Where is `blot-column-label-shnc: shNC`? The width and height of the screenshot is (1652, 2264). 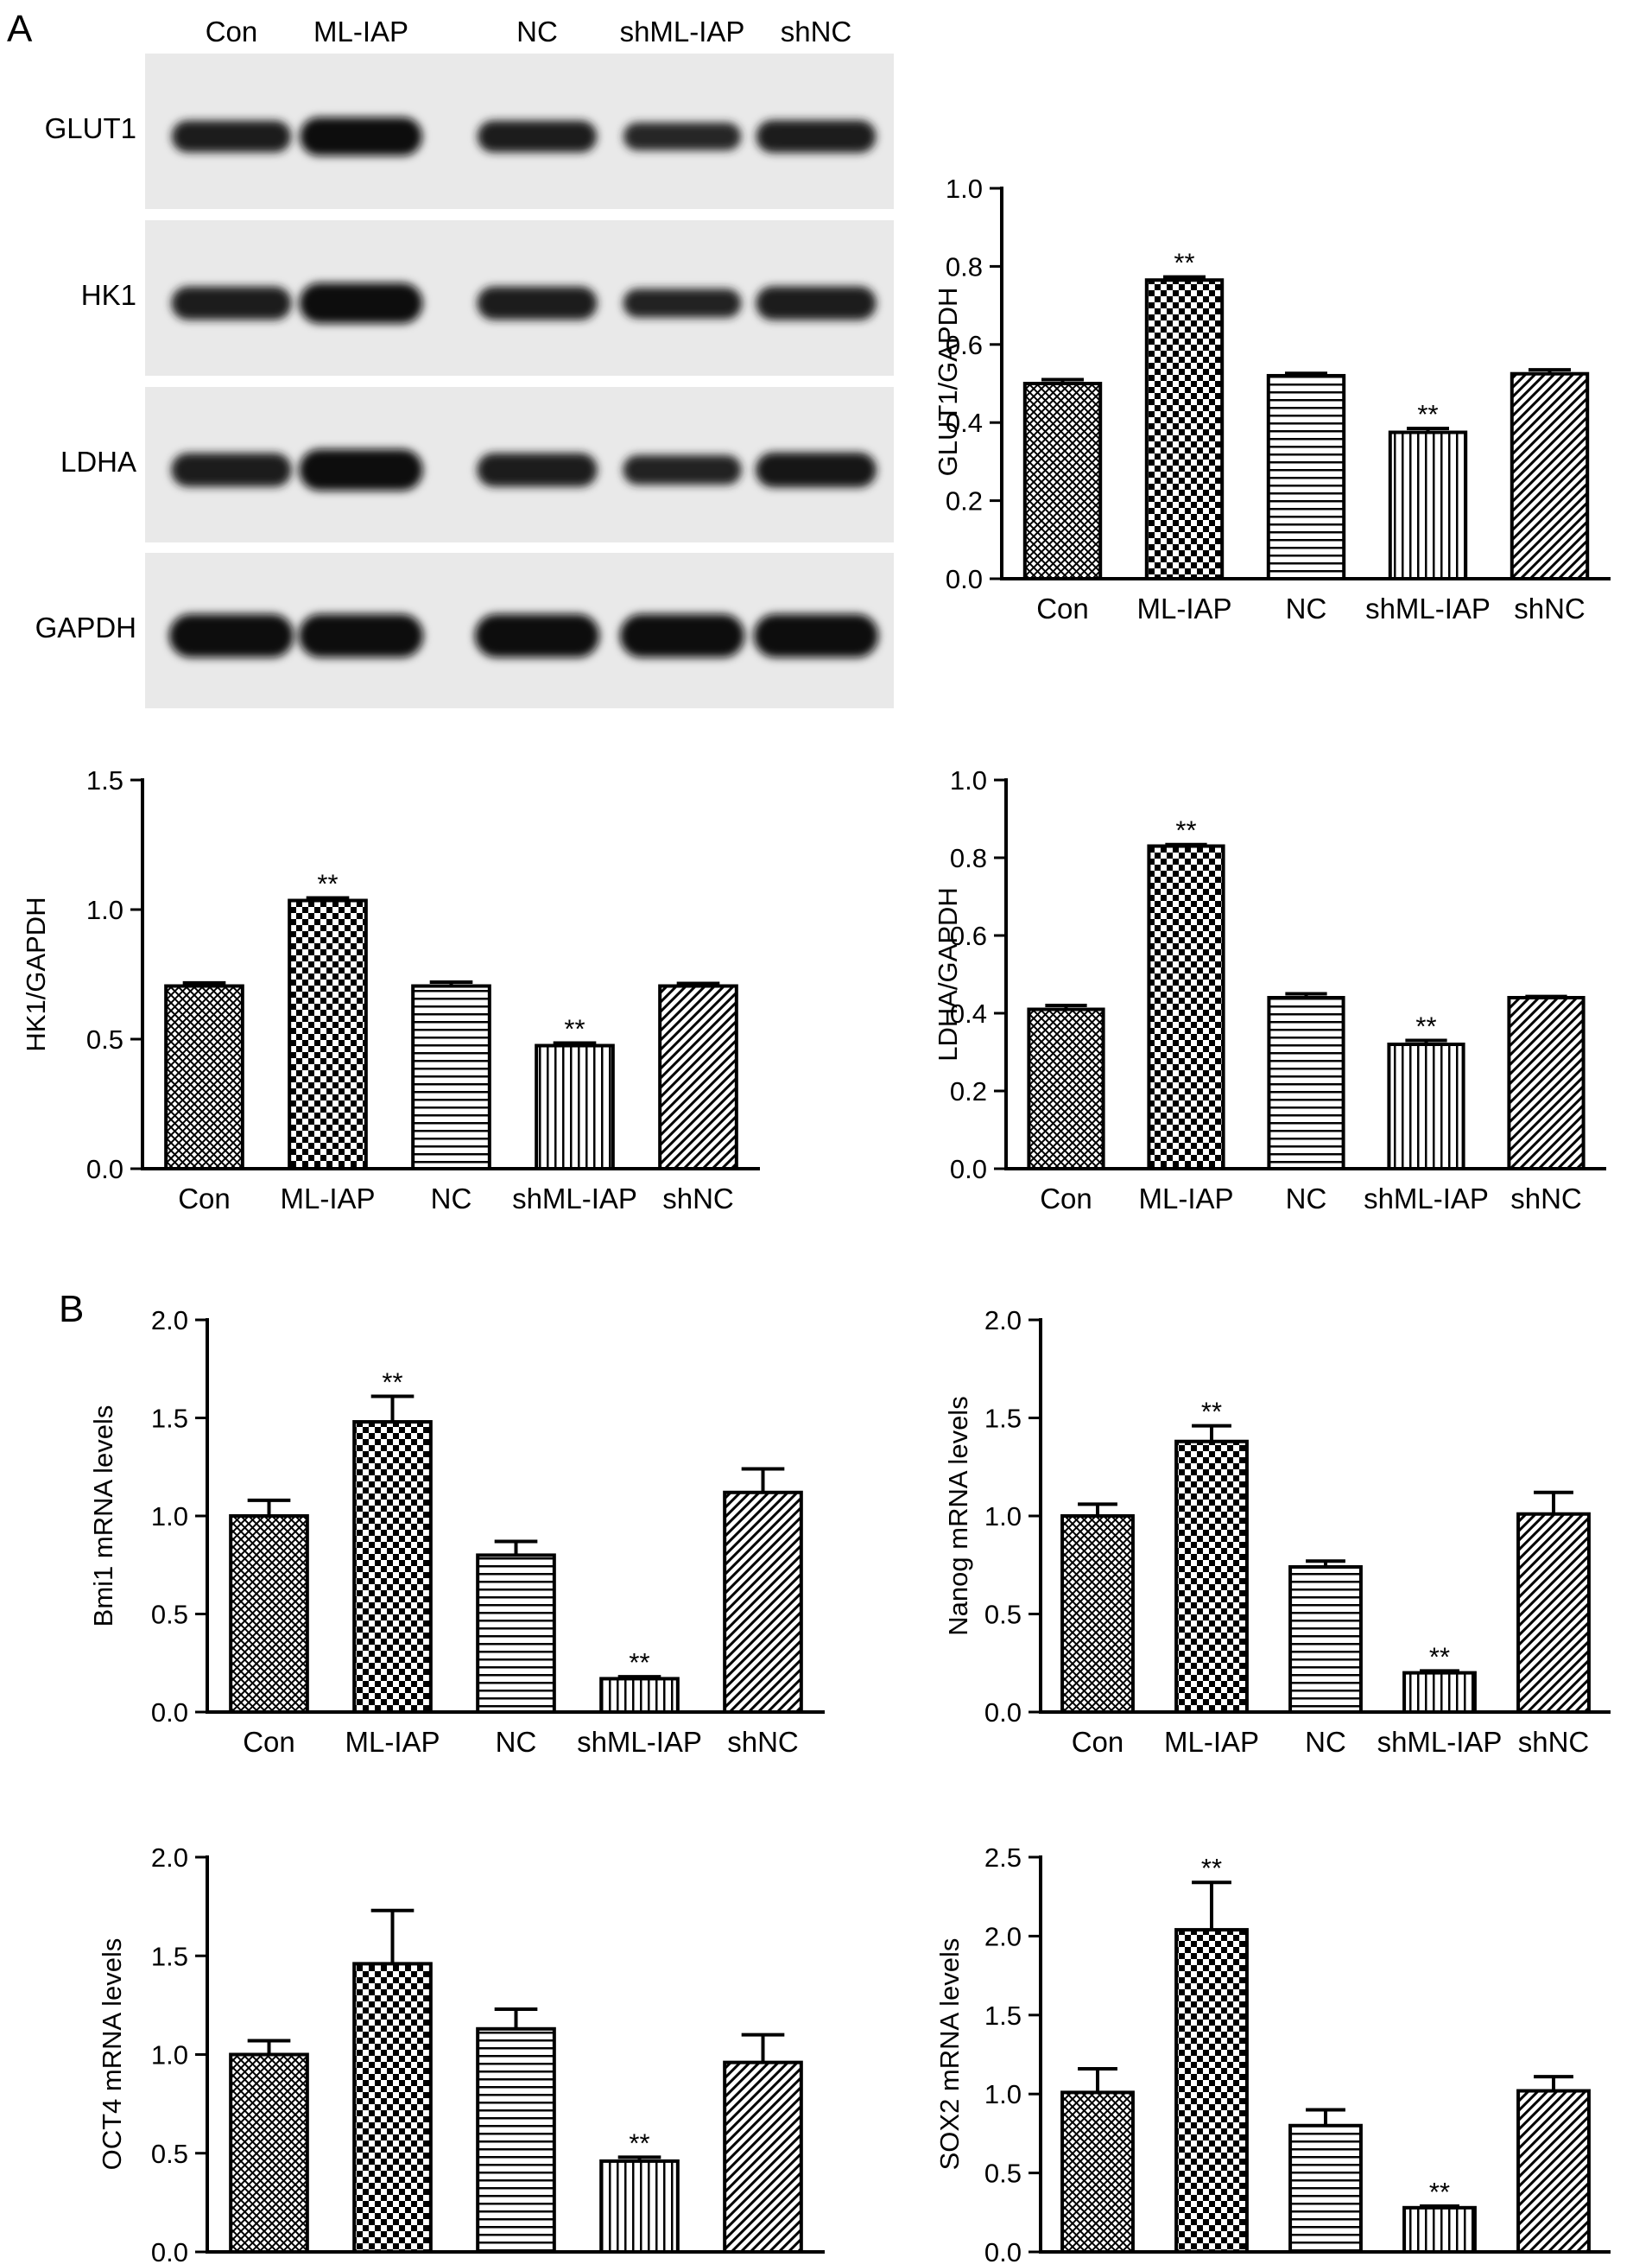
blot-column-label-shnc: shNC is located at coordinates (816, 32).